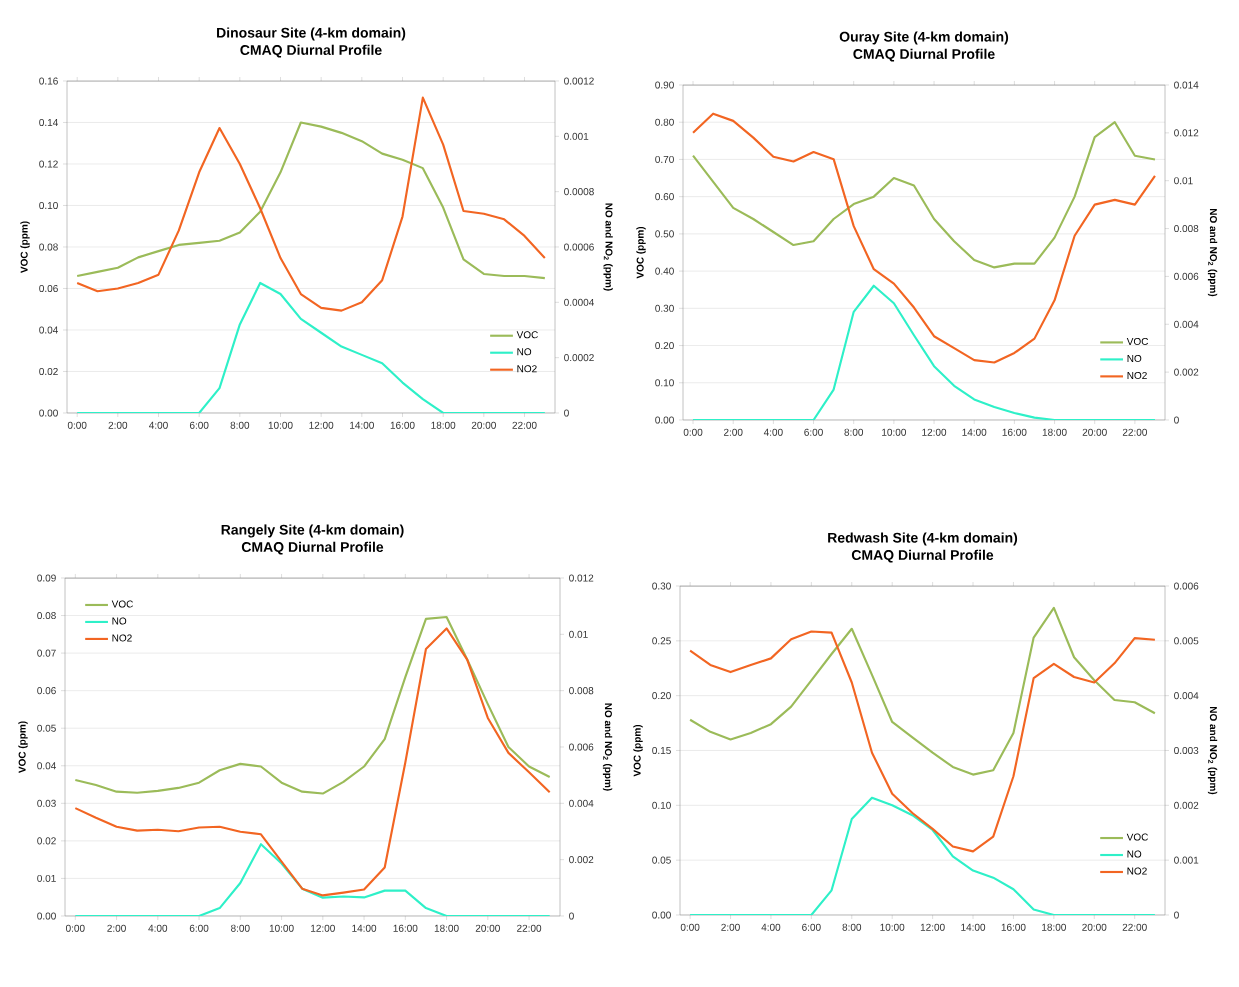 This screenshot has height=987, width=1239. Describe the element at coordinates (664, 234) in the screenshot. I see `y-tick-label: 0.50` at that location.